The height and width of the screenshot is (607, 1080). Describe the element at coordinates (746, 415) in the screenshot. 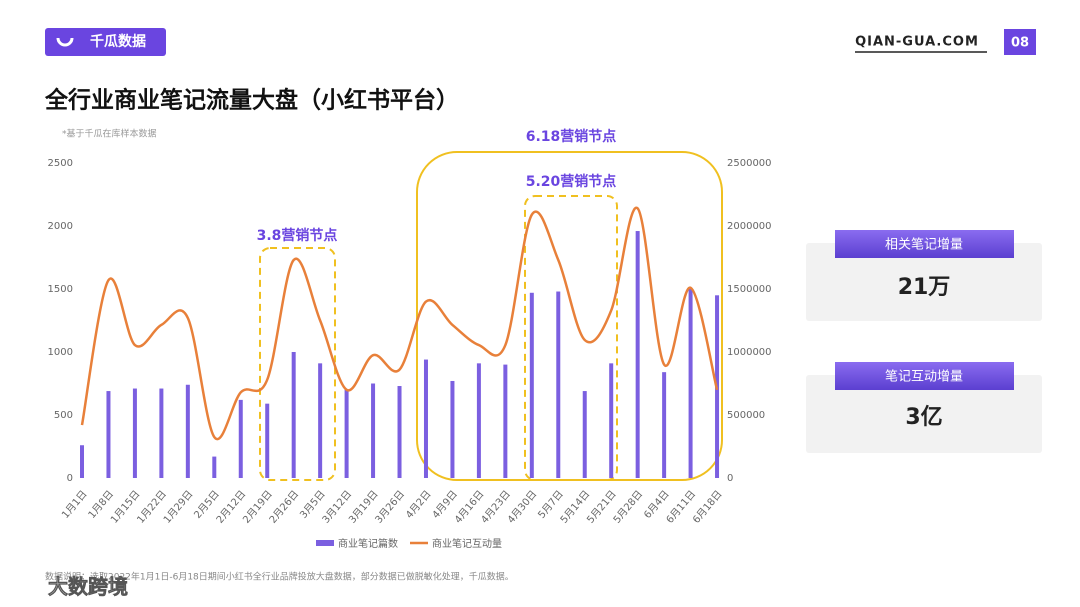

I see `y2-tick-label: 500000` at that location.